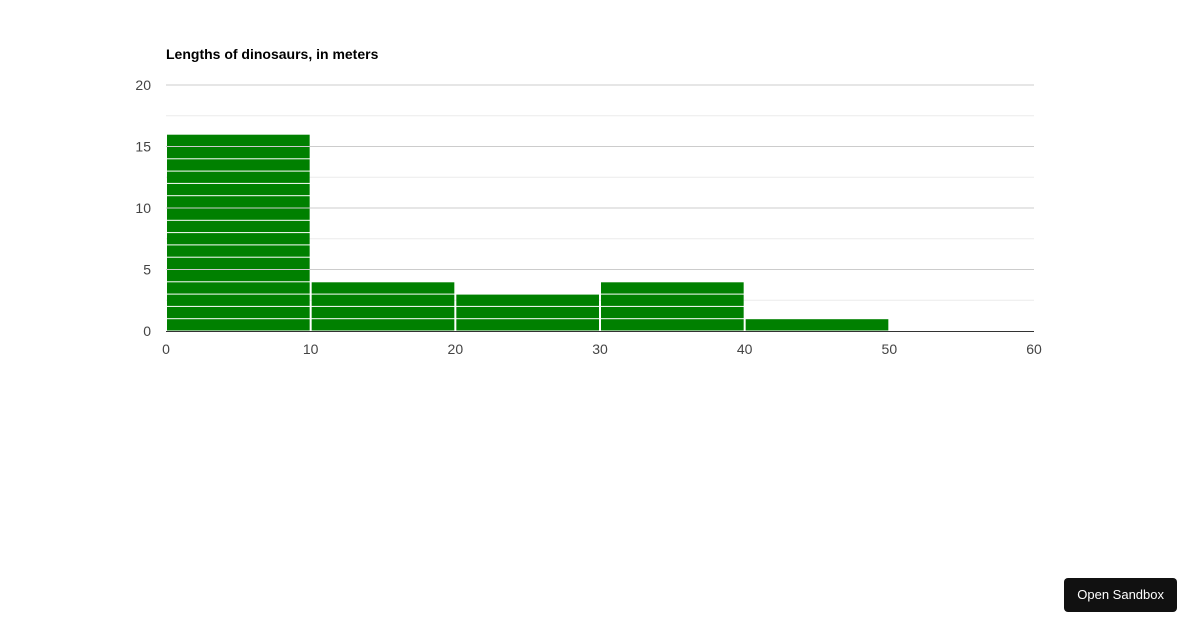  I want to click on x-tick-label: 0, so click(166, 349).